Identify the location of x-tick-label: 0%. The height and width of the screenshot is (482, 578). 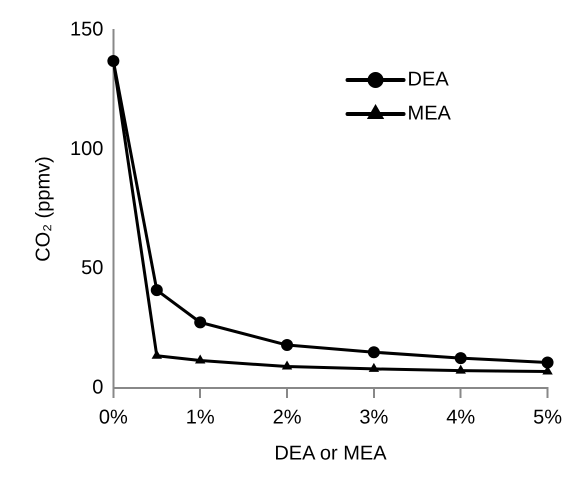
(113, 417).